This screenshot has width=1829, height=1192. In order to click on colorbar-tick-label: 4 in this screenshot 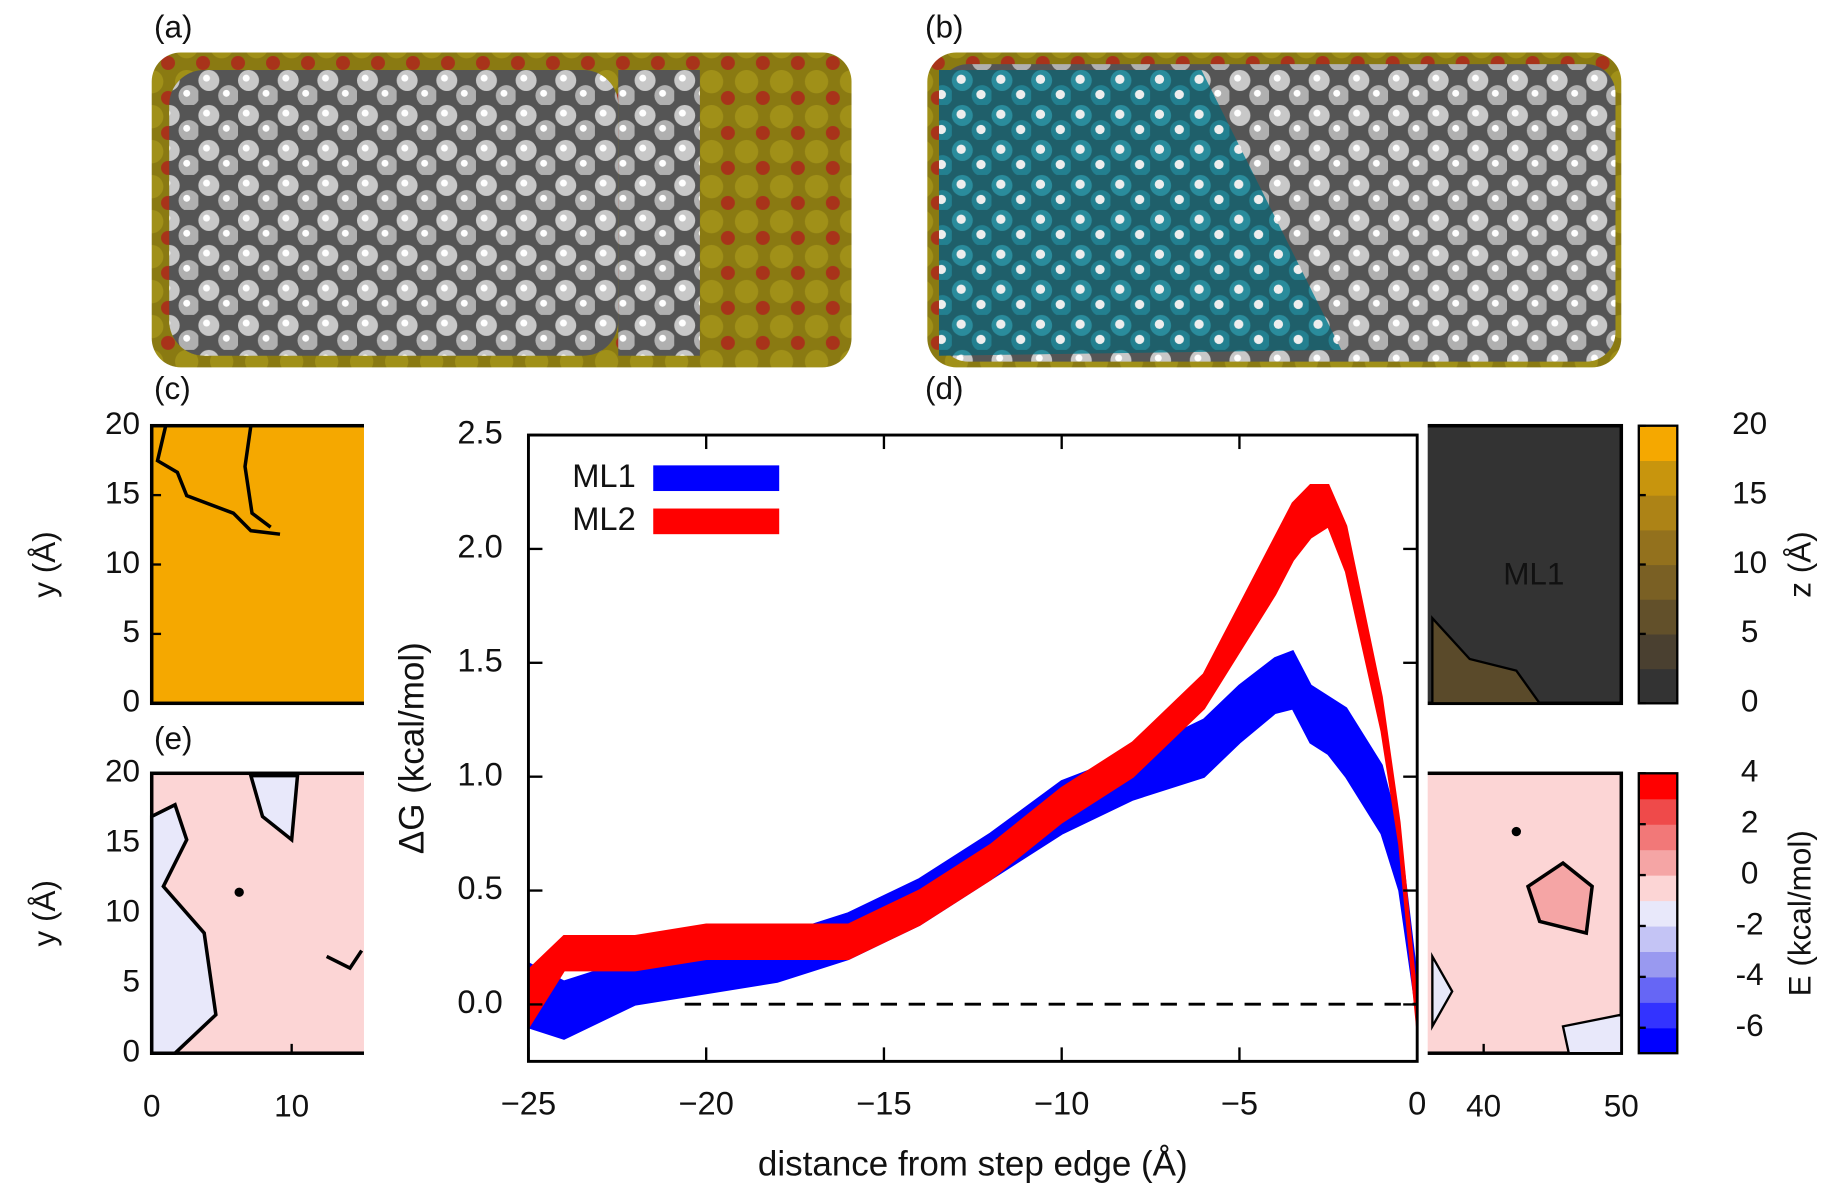, I will do `click(1750, 771)`.